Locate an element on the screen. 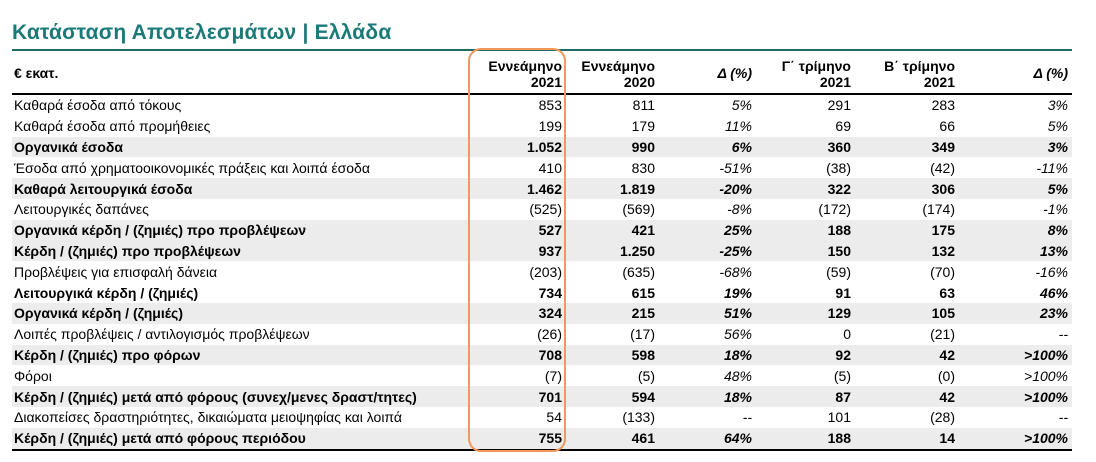  column-header-9m-2021: Εννεάμηνο 2021 is located at coordinates (515, 74).